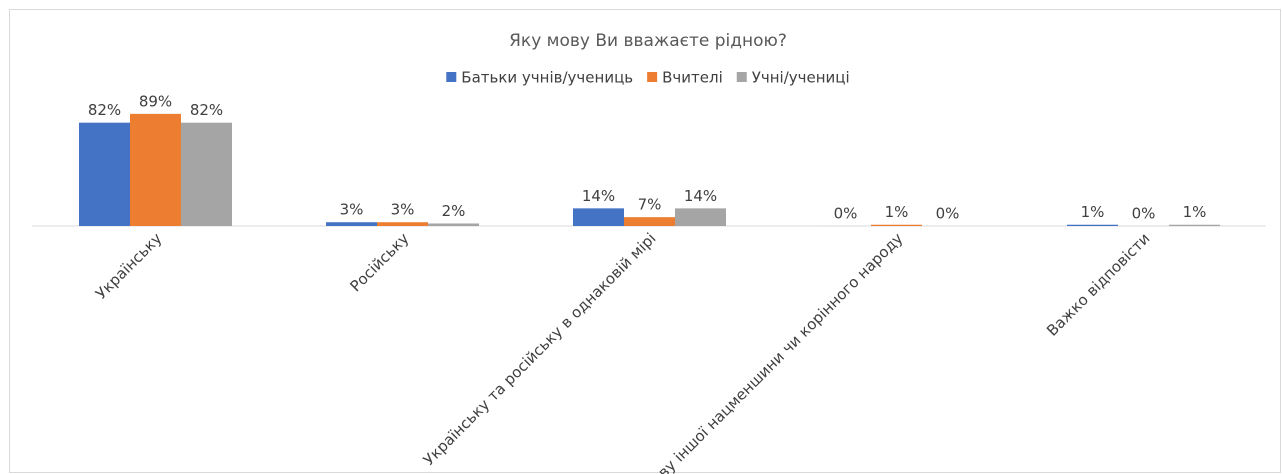 The height and width of the screenshot is (474, 1282). Describe the element at coordinates (650, 205) in the screenshot. I see `data-label: 7%` at that location.